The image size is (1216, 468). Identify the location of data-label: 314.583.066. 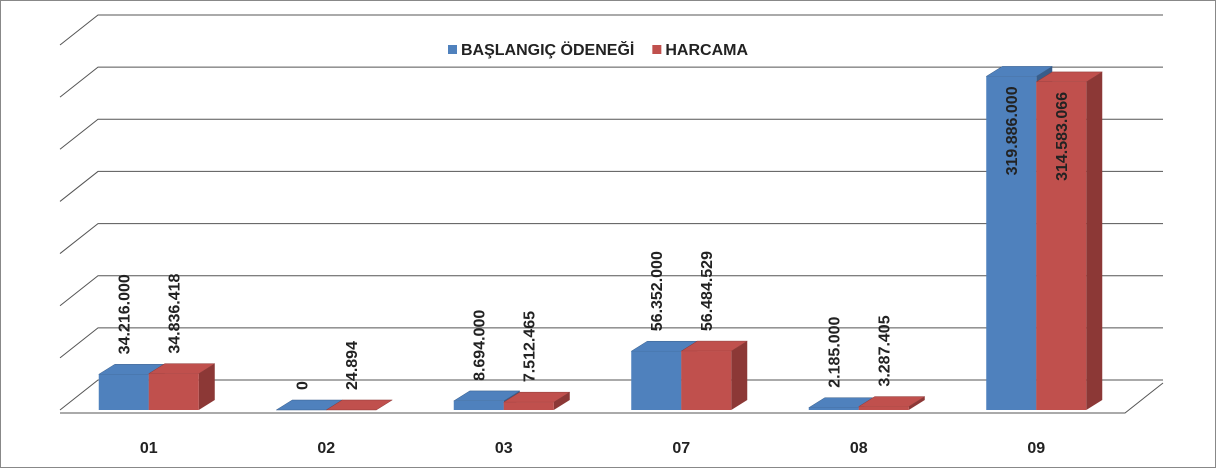
(1062, 136).